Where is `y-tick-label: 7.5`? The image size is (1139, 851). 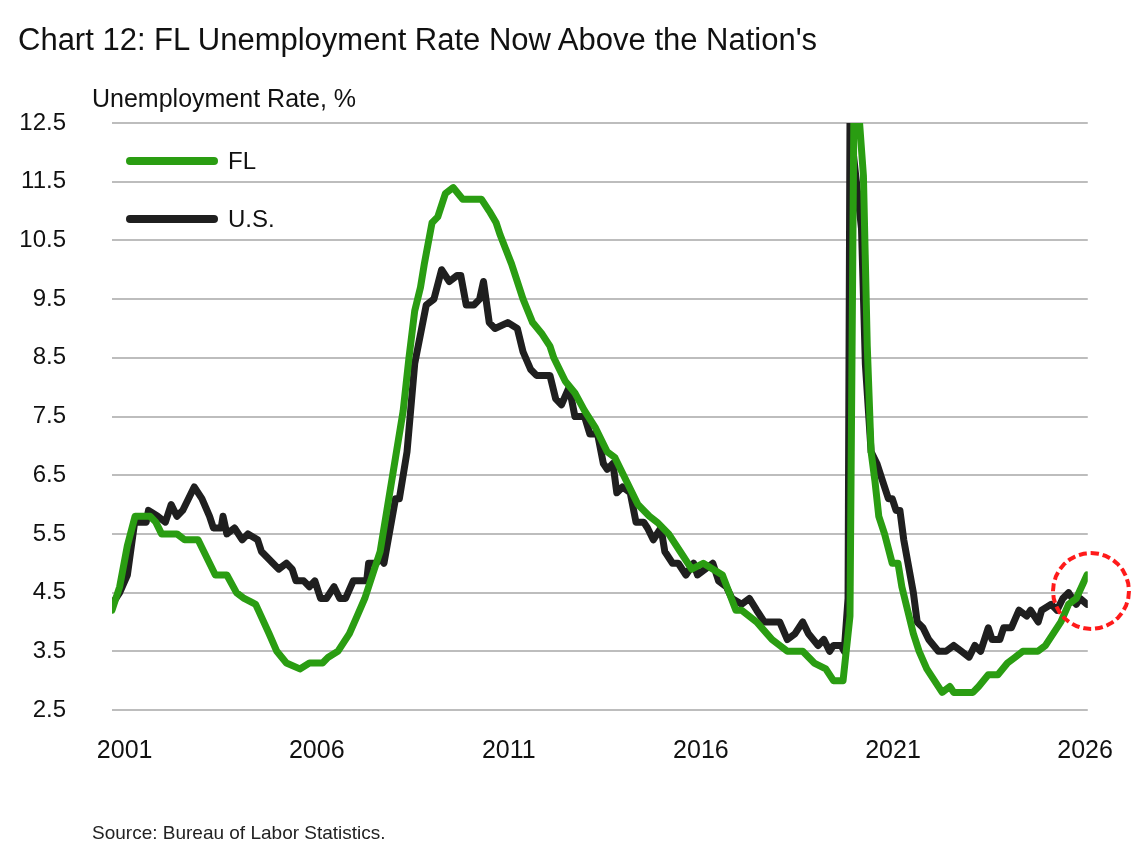 y-tick-label: 7.5 is located at coordinates (49, 415).